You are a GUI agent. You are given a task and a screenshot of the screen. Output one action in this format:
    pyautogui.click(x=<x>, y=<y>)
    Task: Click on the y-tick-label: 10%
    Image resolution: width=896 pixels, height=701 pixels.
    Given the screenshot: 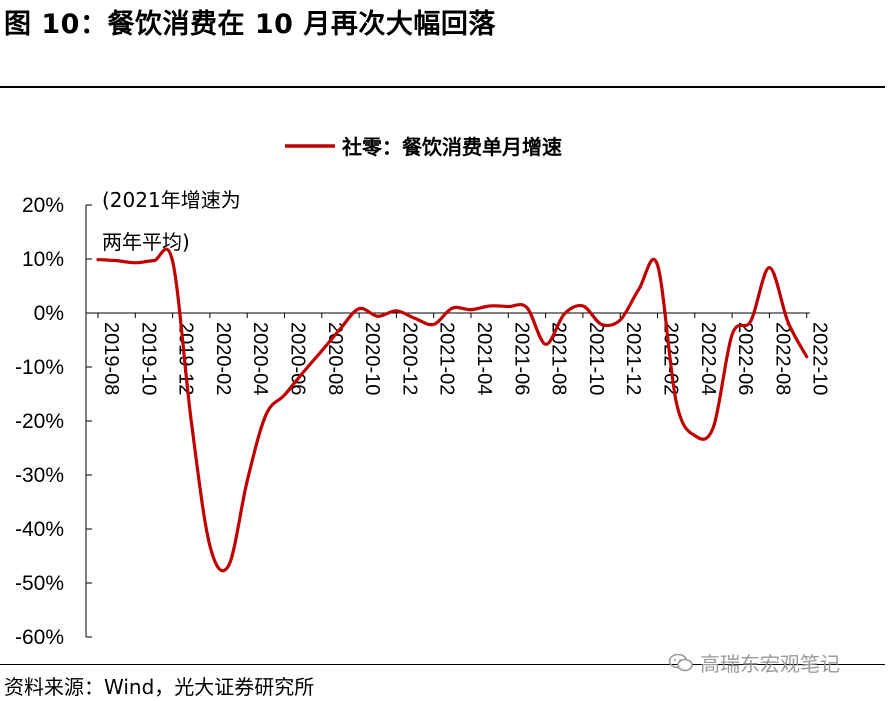 What is the action you would take?
    pyautogui.click(x=43, y=259)
    